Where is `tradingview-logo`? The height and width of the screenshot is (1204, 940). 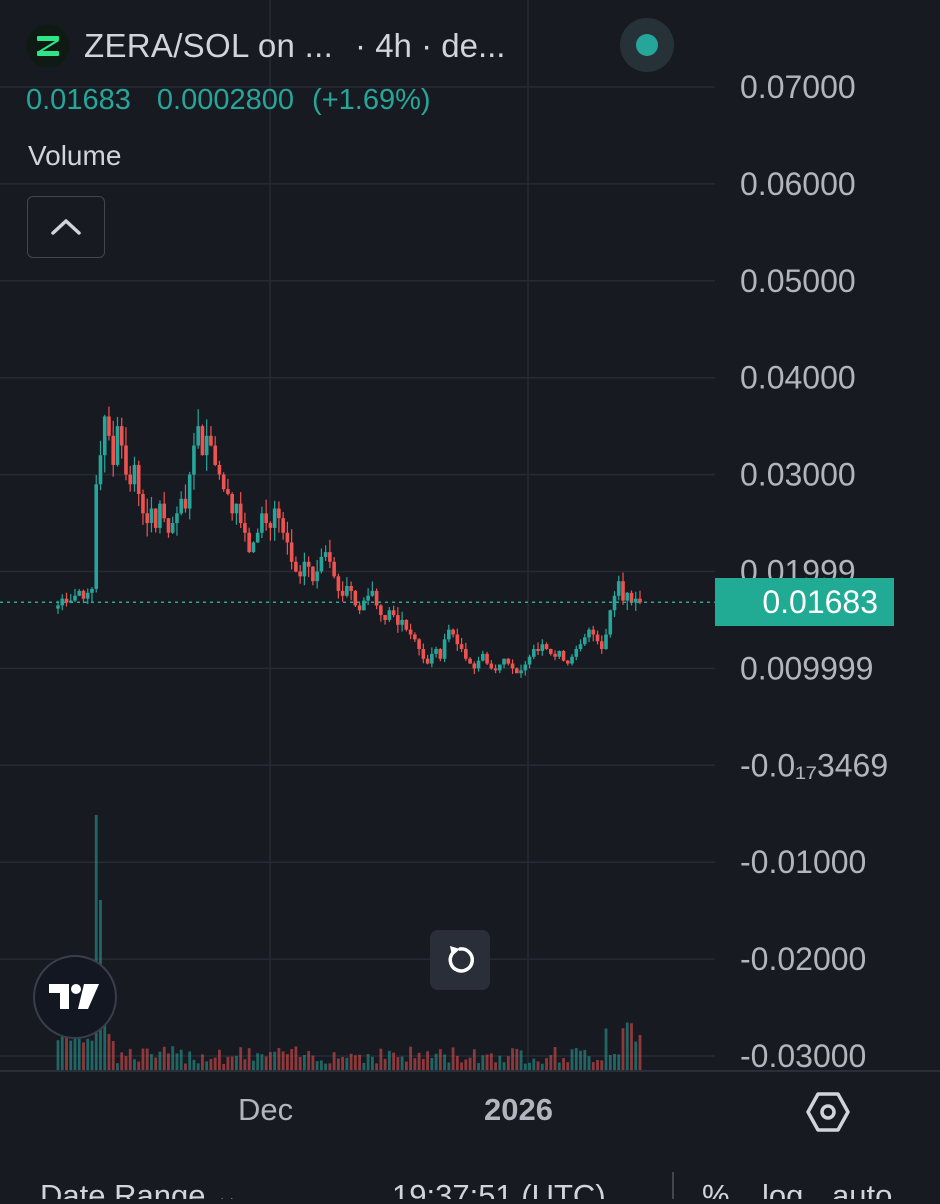
tradingview-logo is located at coordinates (75, 997).